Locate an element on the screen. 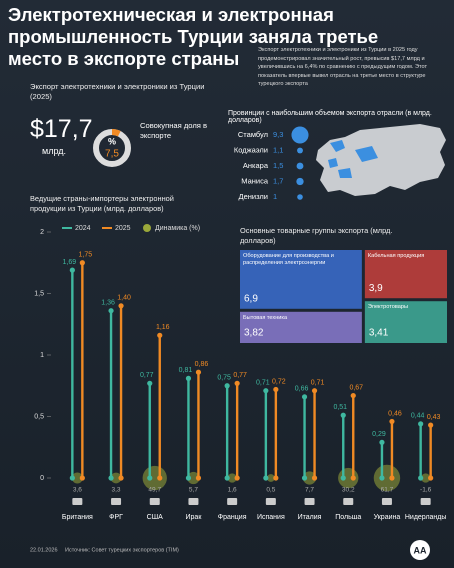  map-region is located at coordinates (353, 159).